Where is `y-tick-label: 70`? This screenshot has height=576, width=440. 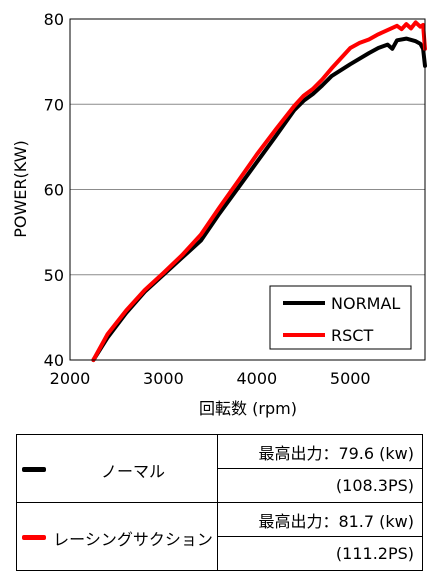 y-tick-label: 70 is located at coordinates (54, 104).